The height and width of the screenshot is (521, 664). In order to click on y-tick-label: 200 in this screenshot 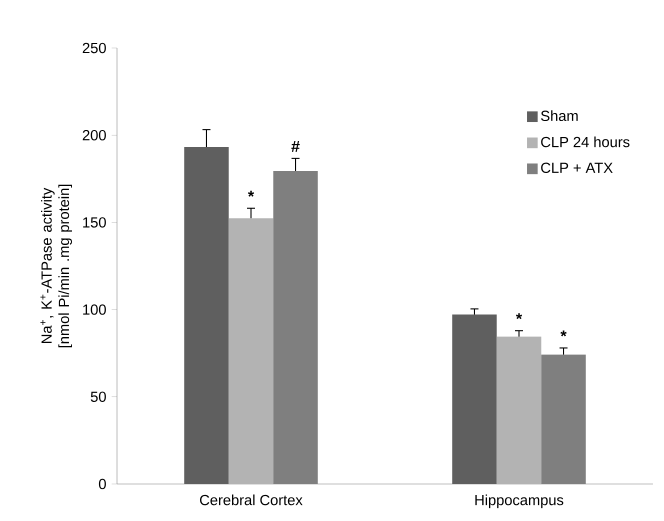, I will do `click(94, 135)`.